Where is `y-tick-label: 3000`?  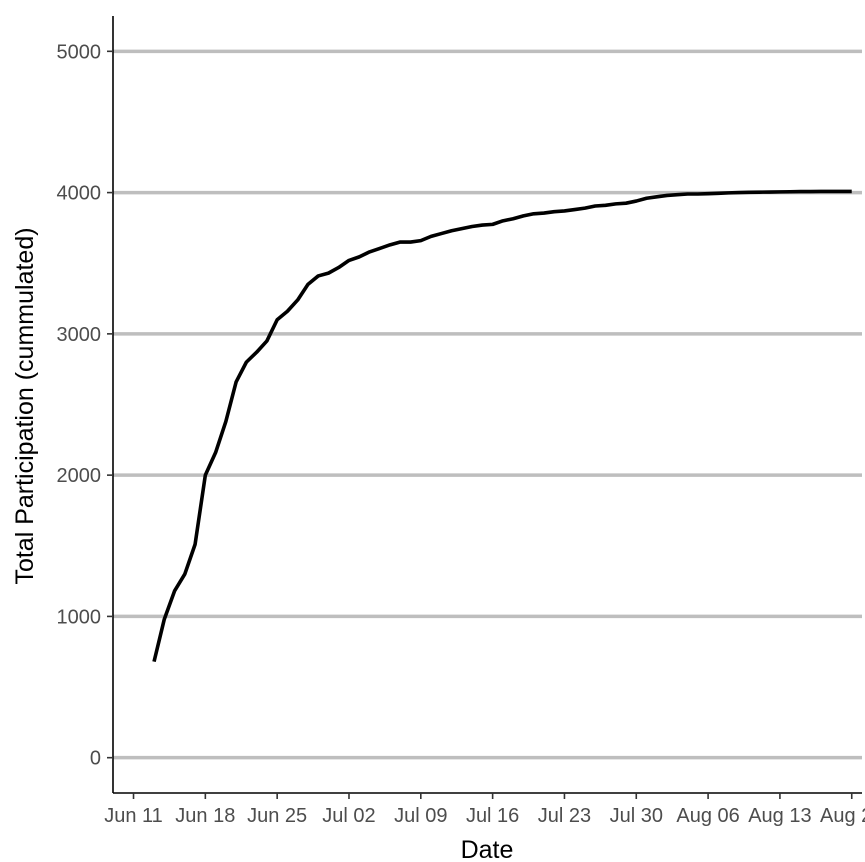
y-tick-label: 3000 is located at coordinates (79, 335).